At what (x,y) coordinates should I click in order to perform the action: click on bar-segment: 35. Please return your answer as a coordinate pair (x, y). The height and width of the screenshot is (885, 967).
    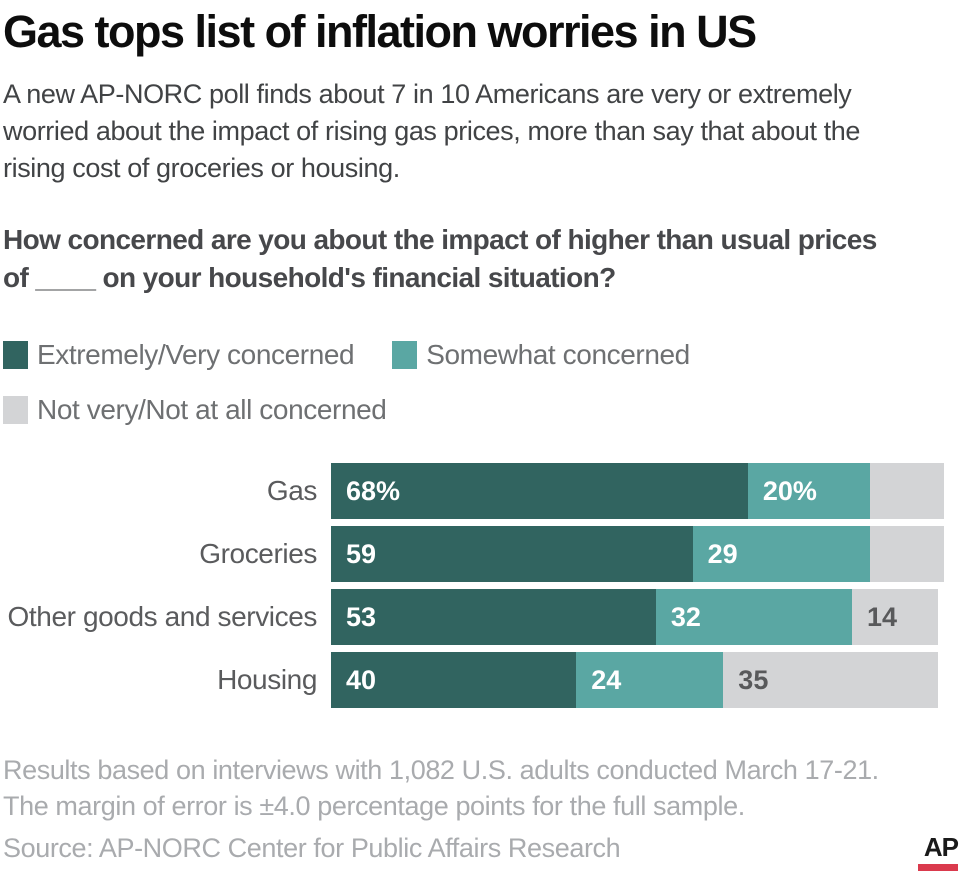
    Looking at the image, I should click on (830, 680).